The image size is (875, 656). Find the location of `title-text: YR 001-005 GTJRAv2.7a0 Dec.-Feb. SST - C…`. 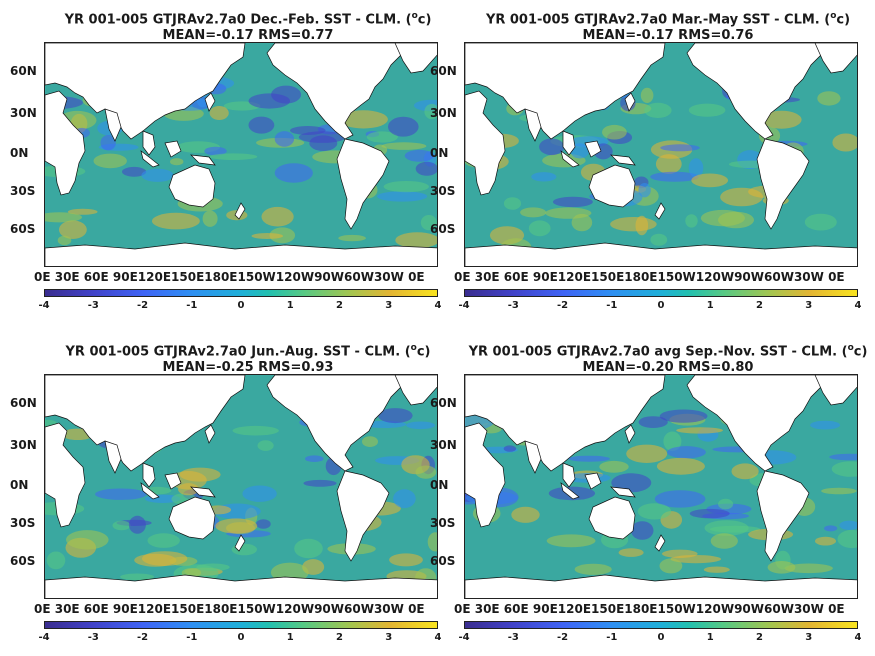

title-text: YR 001-005 GTJRAv2.7a0 Dec.-Feb. SST - C… is located at coordinates (238, 20).